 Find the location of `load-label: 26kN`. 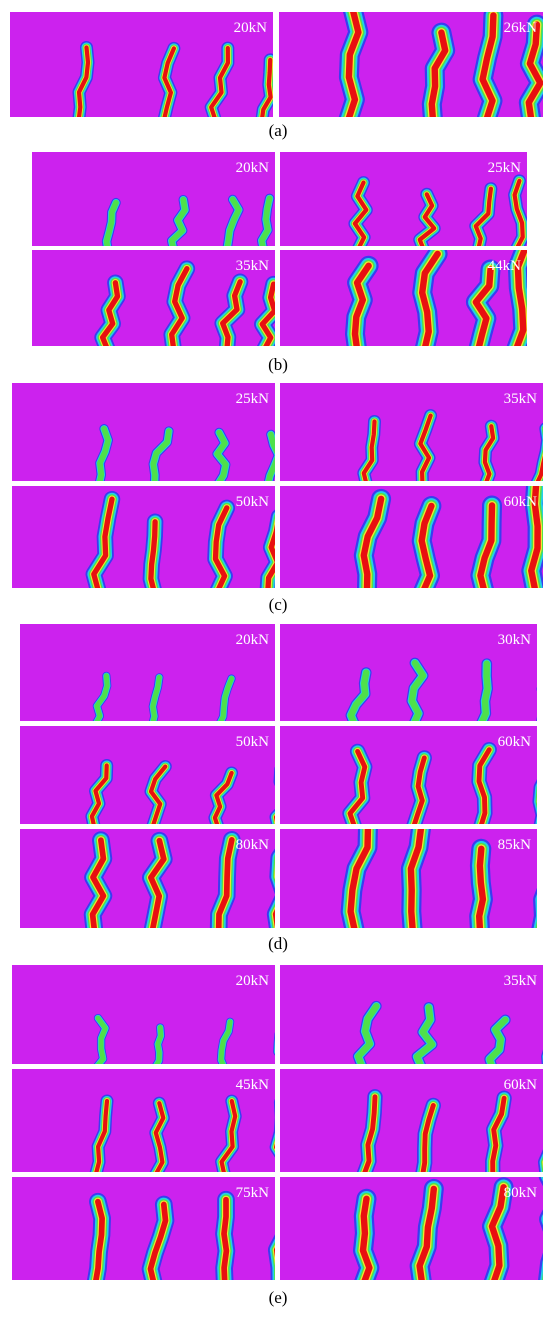

load-label: 26kN is located at coordinates (521, 28).